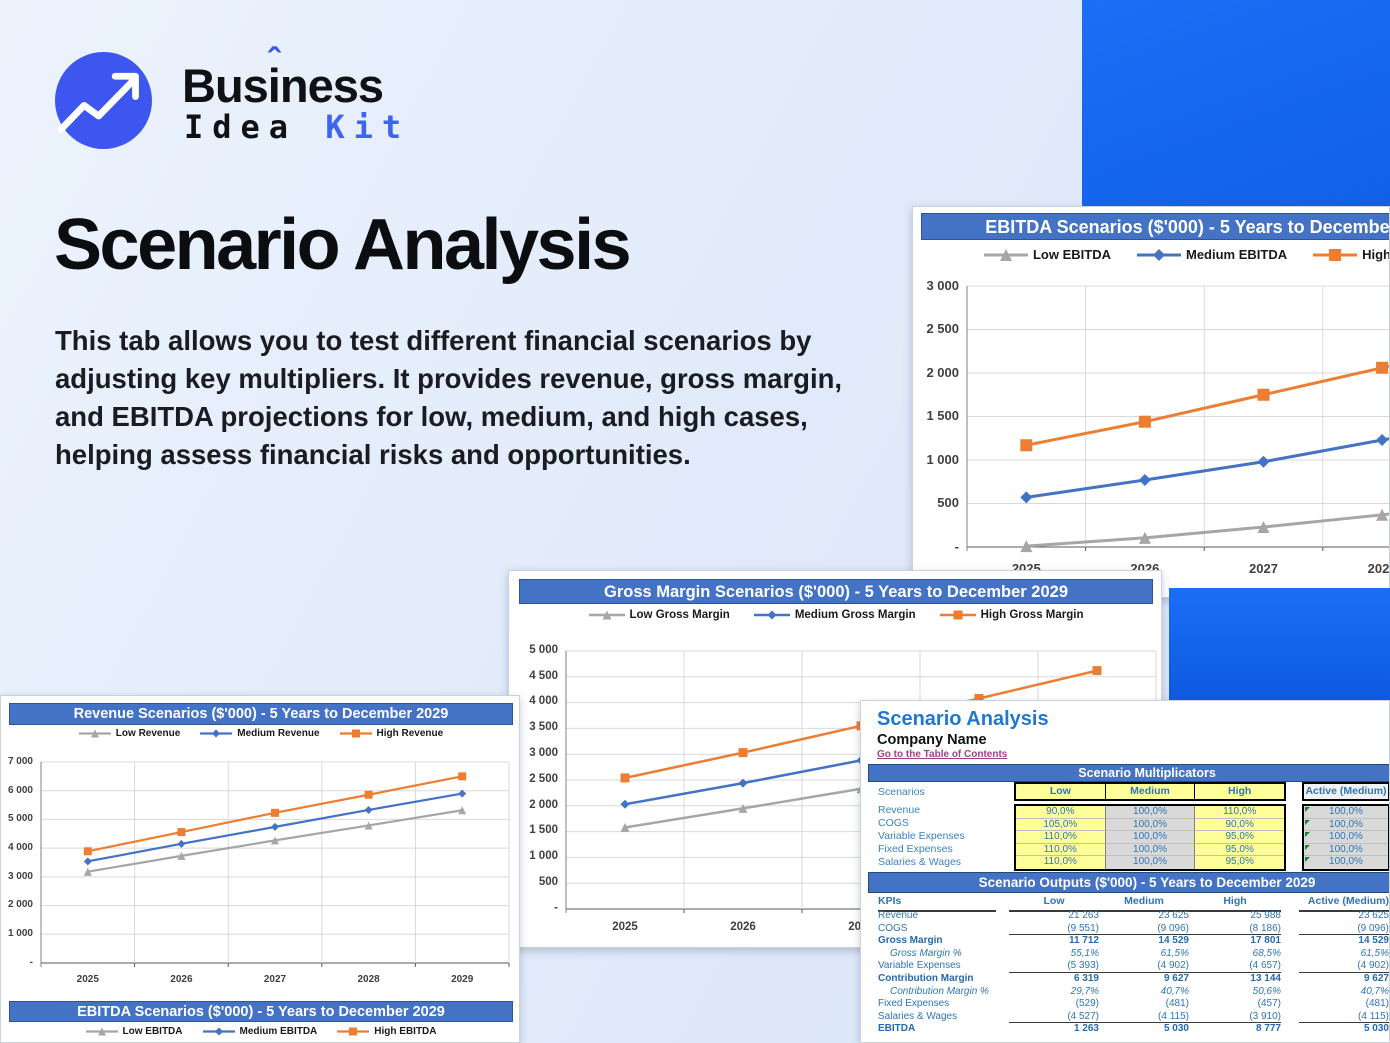 This screenshot has height=1043, width=1390. Describe the element at coordinates (1348, 901) in the screenshot. I see `outputs-column-header: Active (Medium)` at that location.